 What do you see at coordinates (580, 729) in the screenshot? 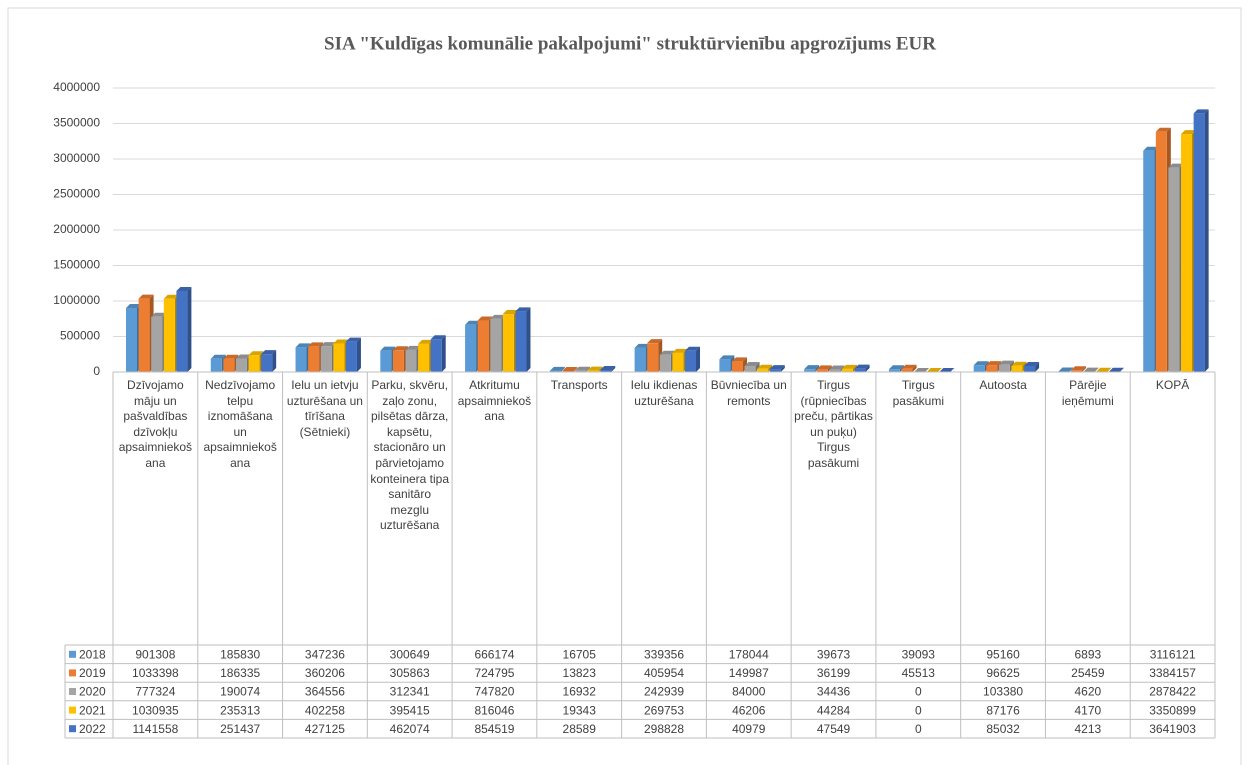
I see `table-cell: 28589` at bounding box center [580, 729].